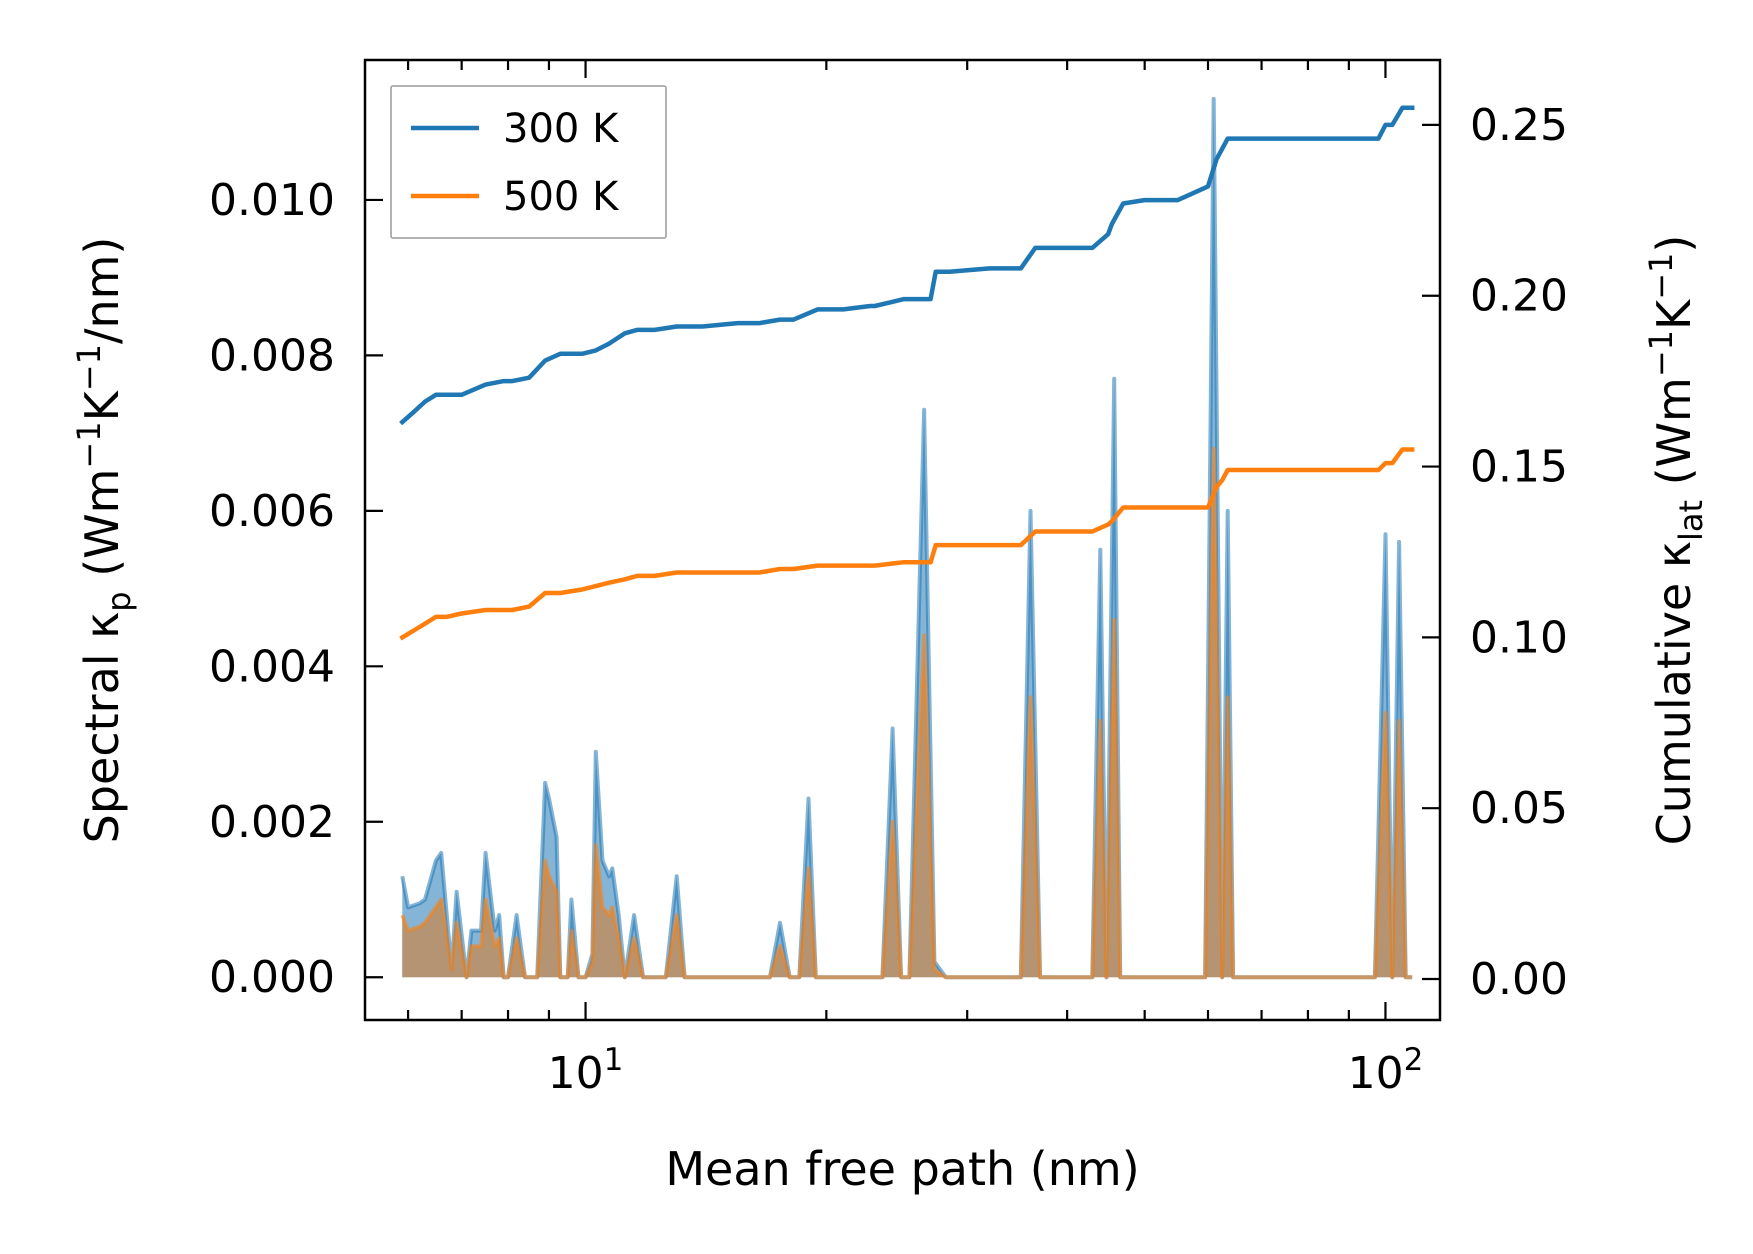  I want to click on x-axis-title: Mean free path (nm), so click(902, 1169).